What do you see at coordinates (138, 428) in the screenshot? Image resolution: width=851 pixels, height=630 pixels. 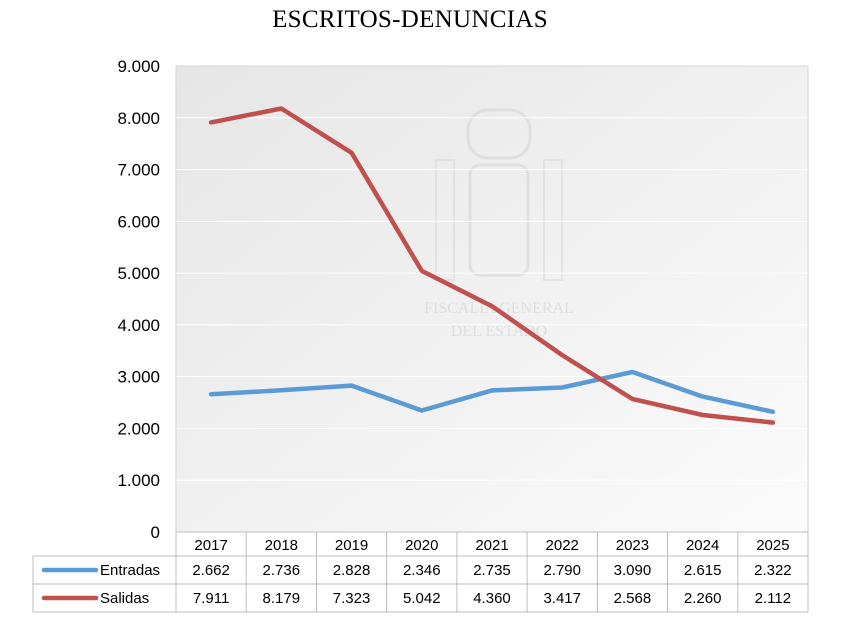 I see `y-tick-label: 2.000` at bounding box center [138, 428].